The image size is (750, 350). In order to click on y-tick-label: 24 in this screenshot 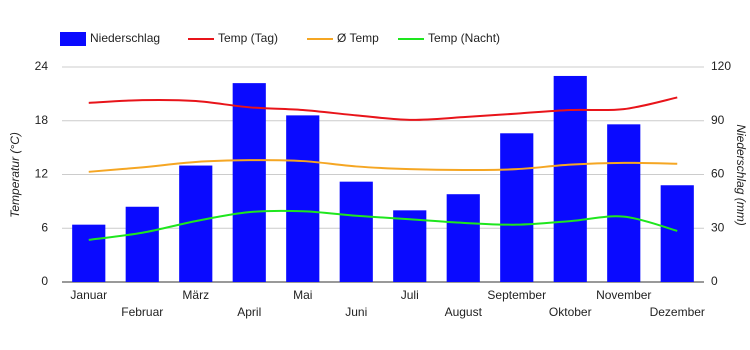, I will do `click(42, 66)`.